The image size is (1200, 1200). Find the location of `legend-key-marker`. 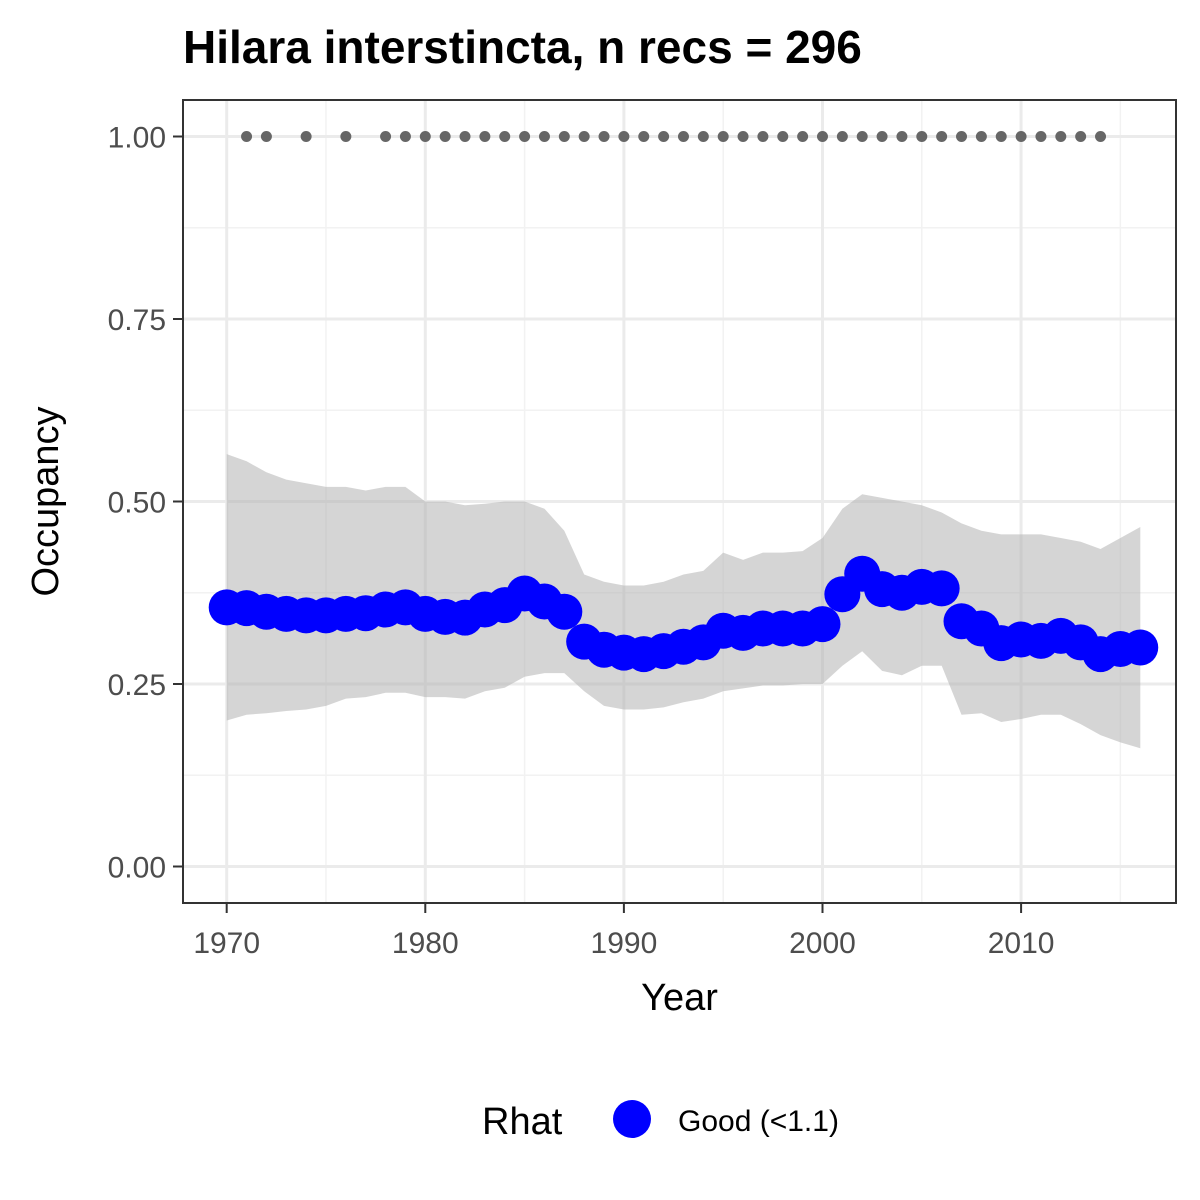

legend-key-marker is located at coordinates (632, 1119).